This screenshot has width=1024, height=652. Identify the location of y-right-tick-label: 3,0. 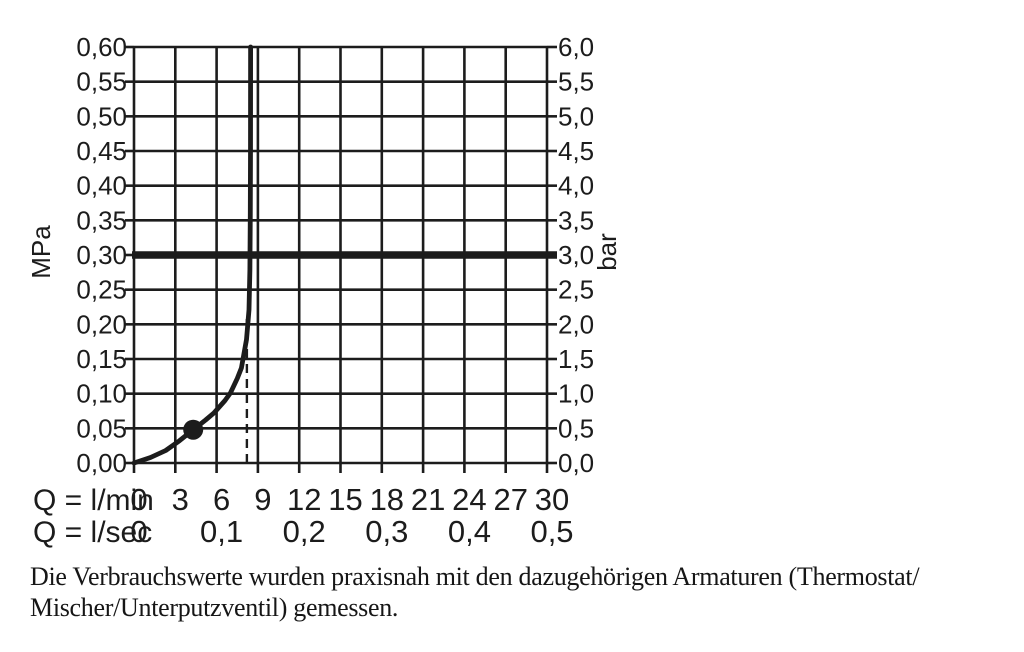
(576, 255).